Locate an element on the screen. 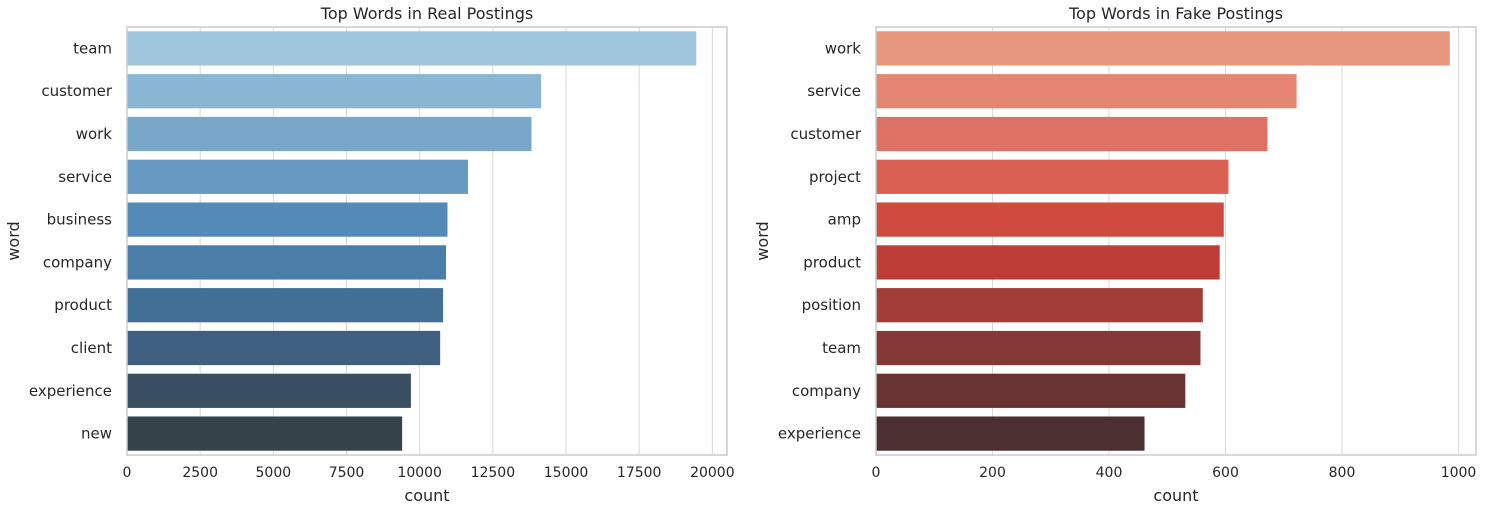 This screenshot has width=1488, height=524. x-tick-label: 10000 is located at coordinates (419, 473).